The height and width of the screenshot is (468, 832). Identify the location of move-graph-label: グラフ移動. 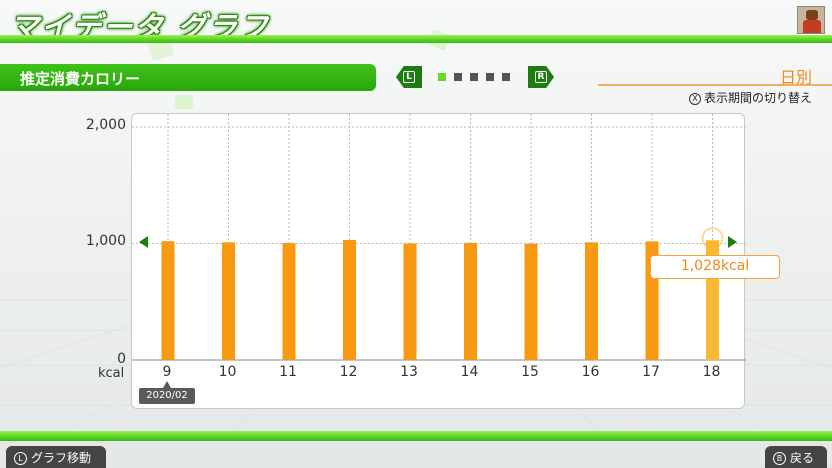
(61, 458).